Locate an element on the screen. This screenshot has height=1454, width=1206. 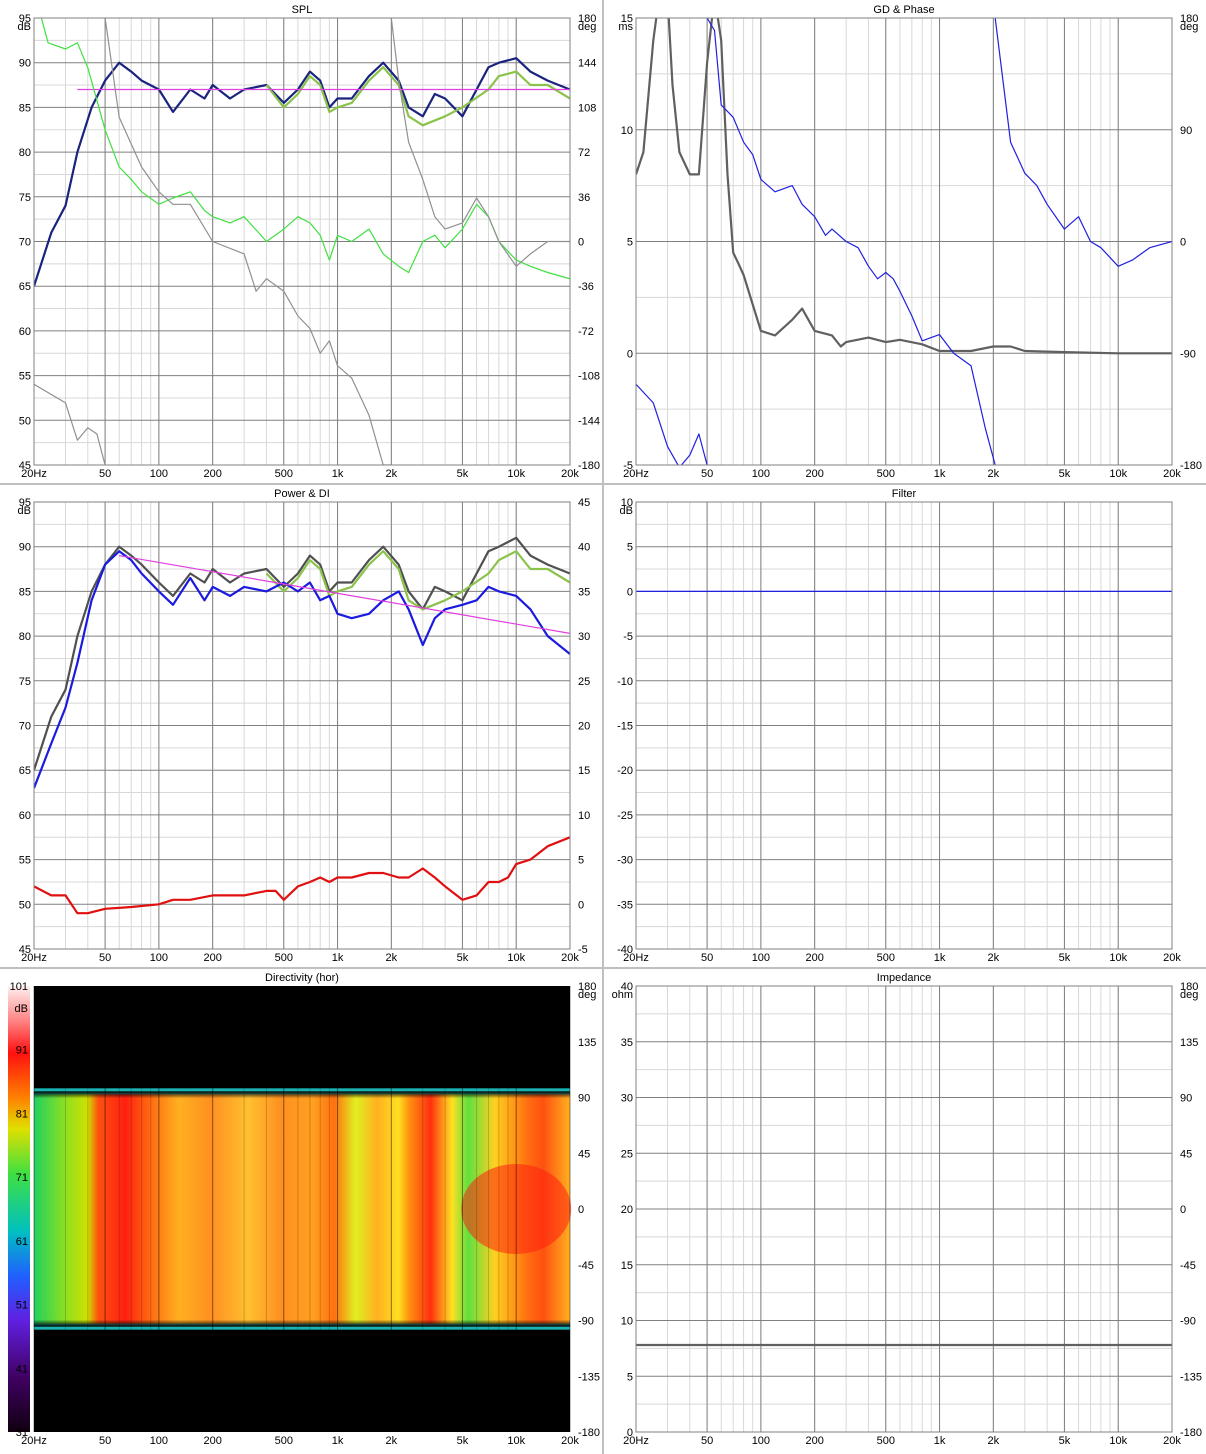
y2-tick-label: 90 is located at coordinates (1186, 131).